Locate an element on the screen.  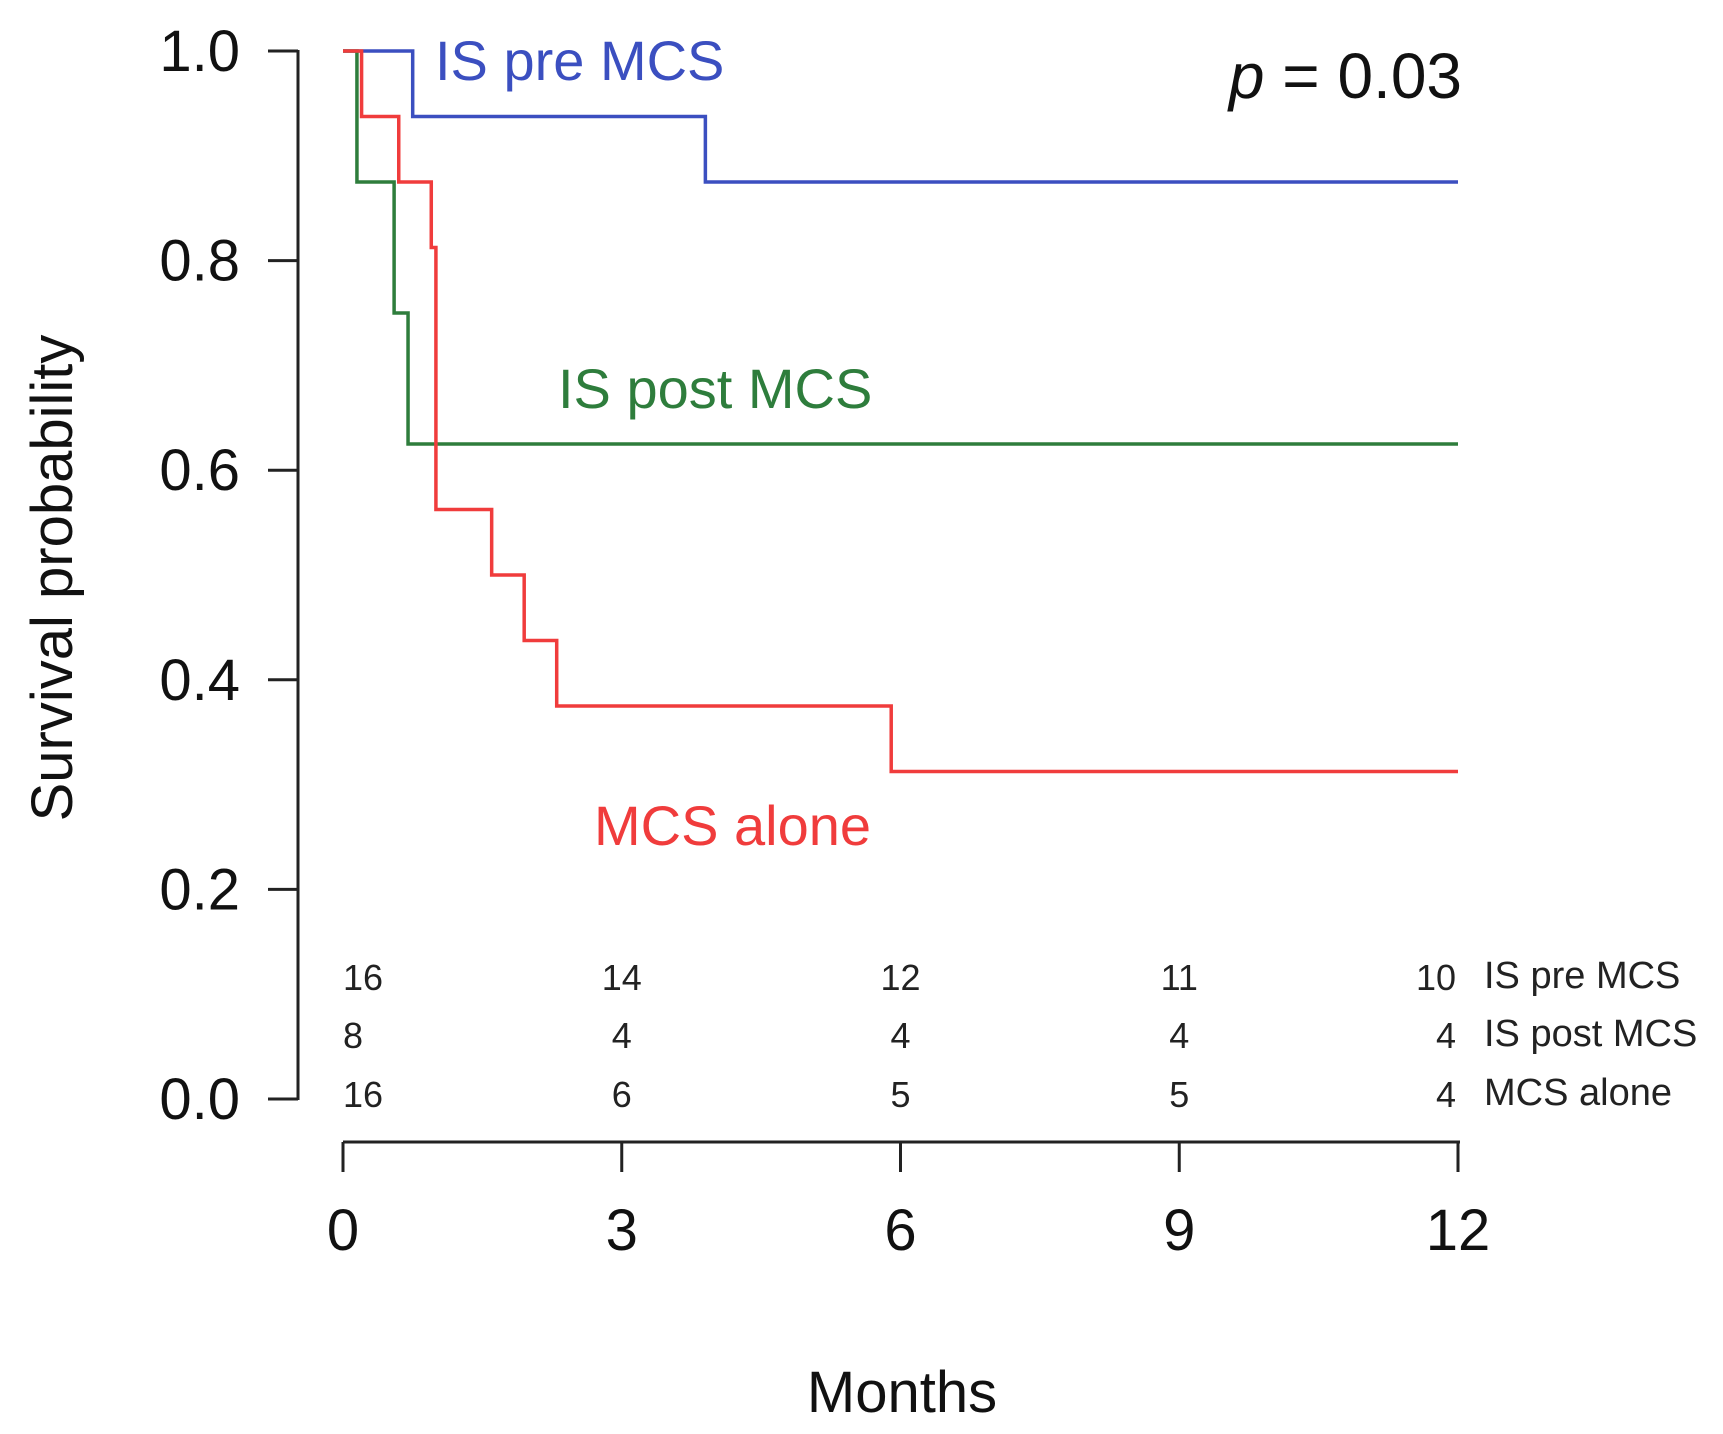
y-axis-title: Survival probability is located at coordinates (52, 578).